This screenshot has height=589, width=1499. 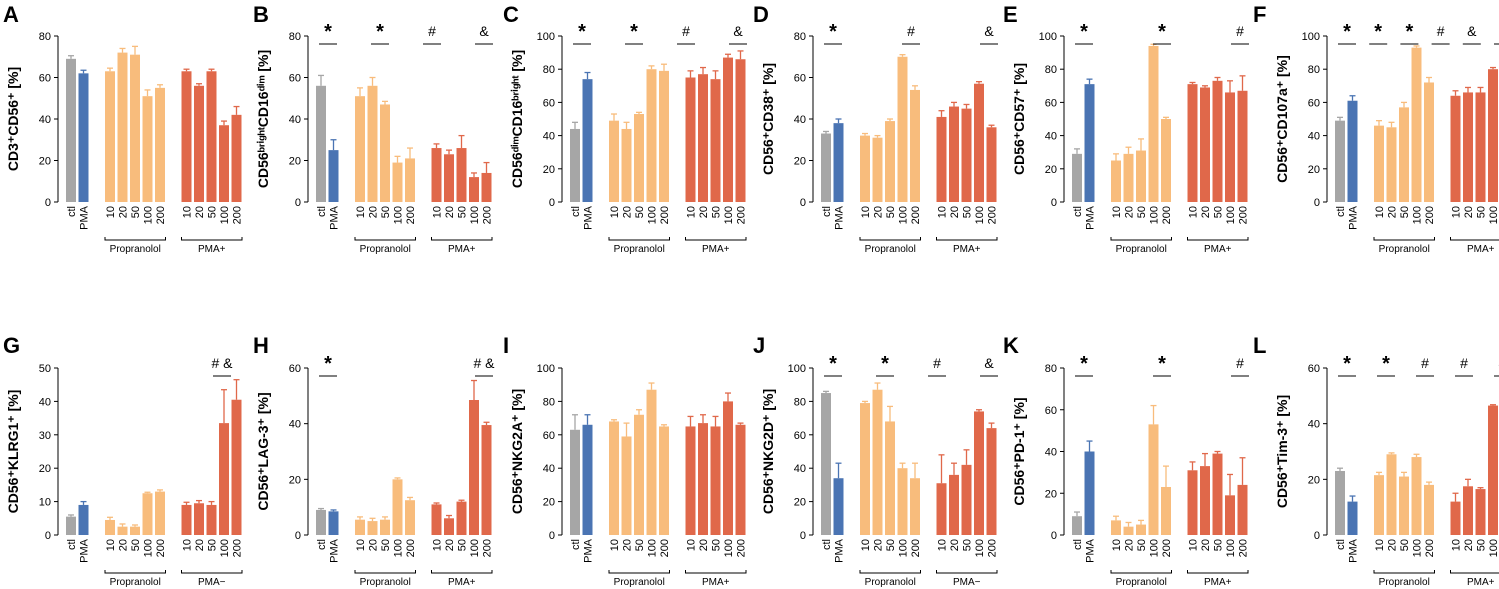 I want to click on y-tick-label: 10, so click(x=45, y=503).